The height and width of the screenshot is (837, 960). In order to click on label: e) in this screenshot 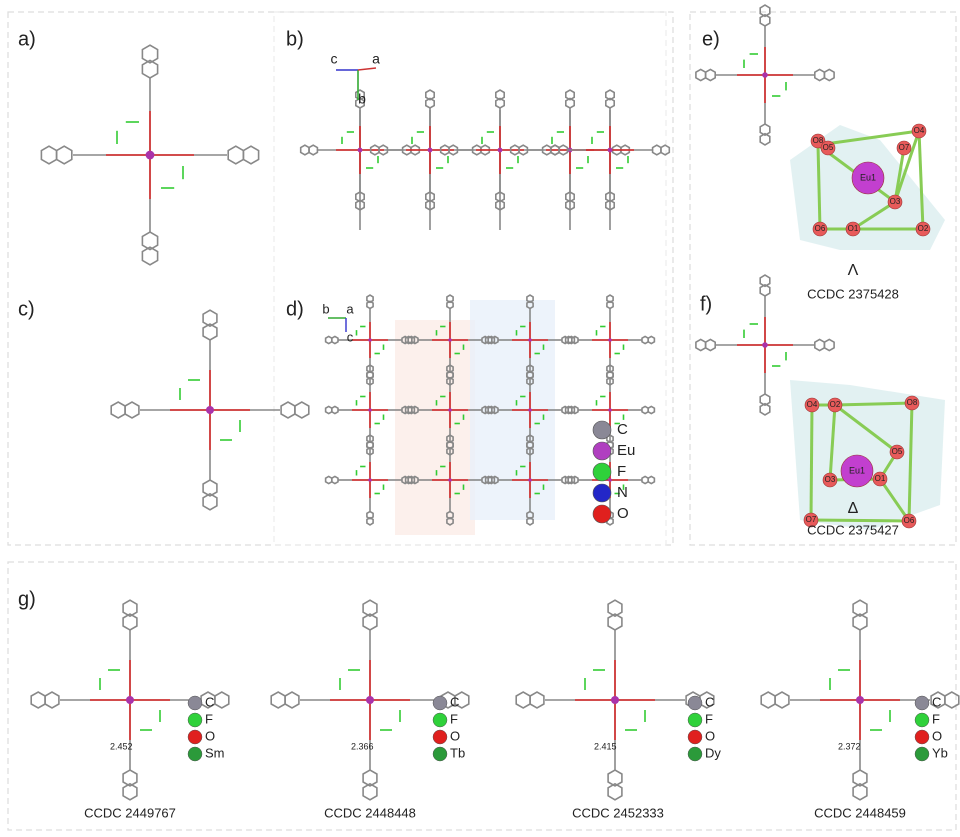, I will do `click(711, 39)`.